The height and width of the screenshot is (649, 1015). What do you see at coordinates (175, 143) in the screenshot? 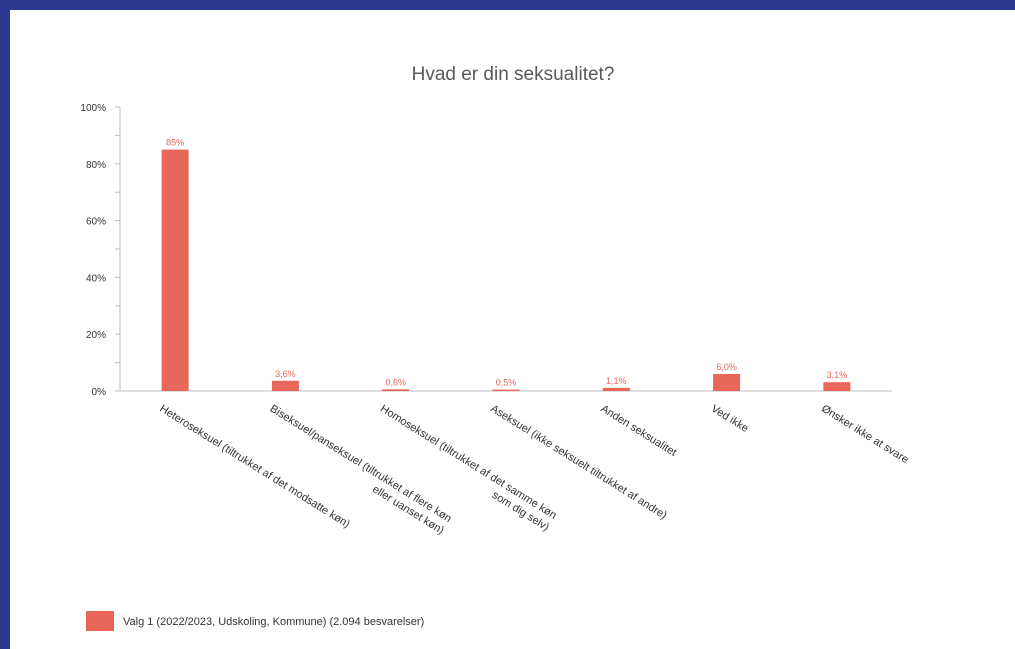
I see `data-label: 85%` at bounding box center [175, 143].